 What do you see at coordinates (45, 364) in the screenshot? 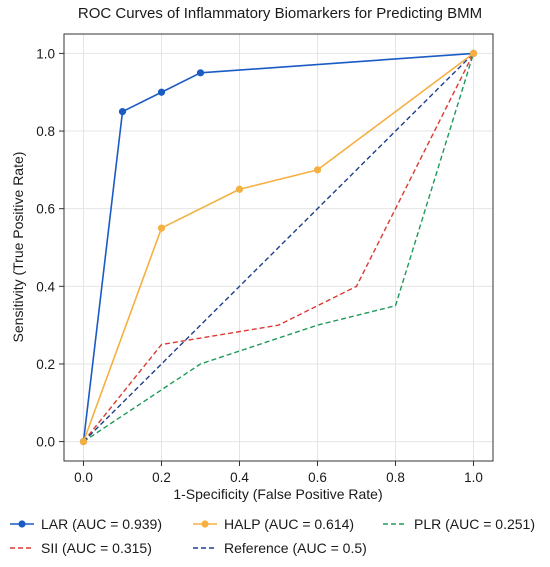
I see `y-tick-label: 0.2` at bounding box center [45, 364].